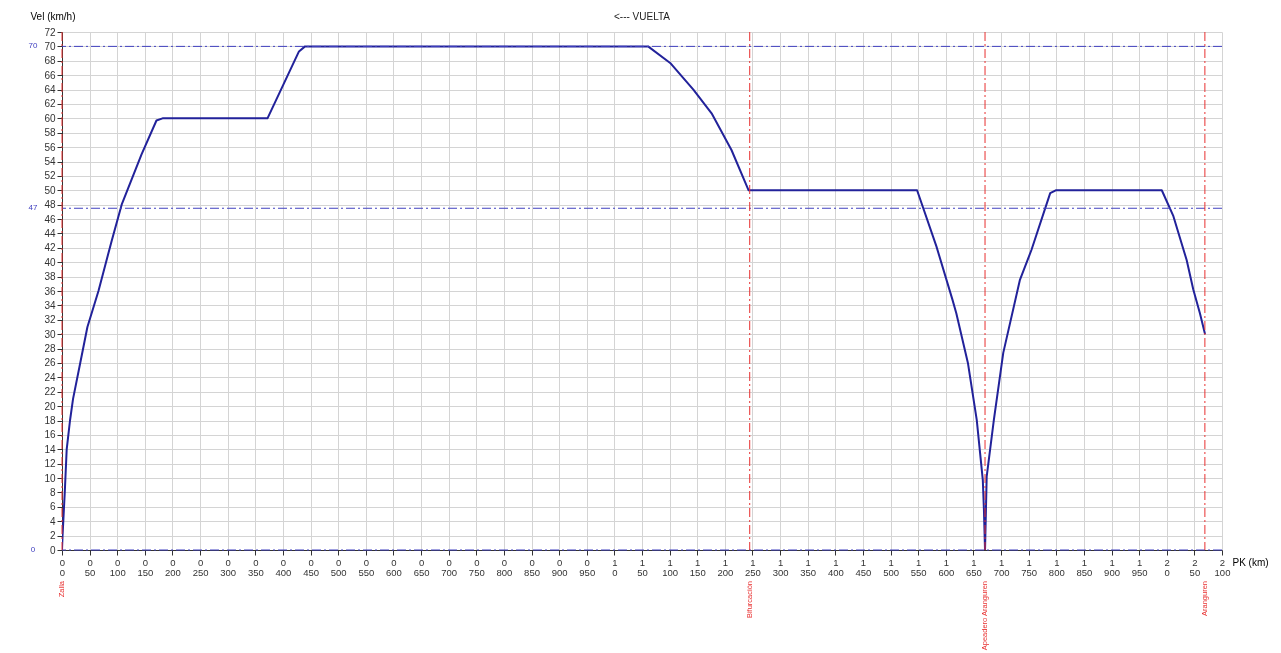 The height and width of the screenshot is (653, 1281). What do you see at coordinates (173, 567) in the screenshot?
I see `x-tick-label: 0 200` at bounding box center [173, 567].